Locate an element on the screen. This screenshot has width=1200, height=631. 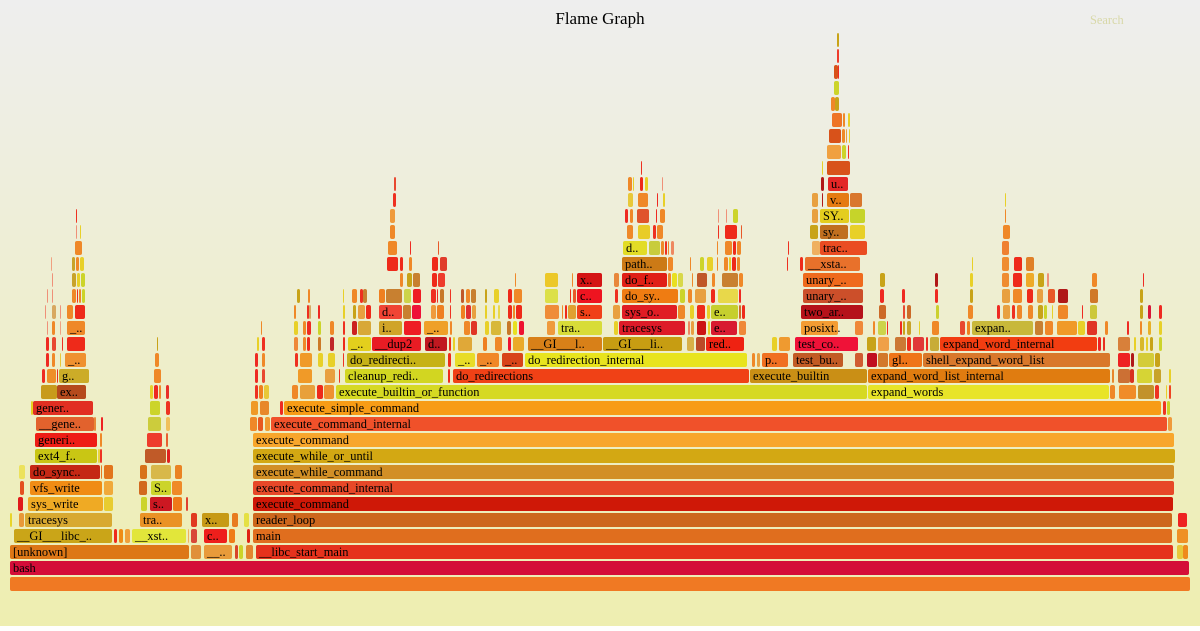
svg-text: do_redirection_internal is located at coordinates (586, 360).